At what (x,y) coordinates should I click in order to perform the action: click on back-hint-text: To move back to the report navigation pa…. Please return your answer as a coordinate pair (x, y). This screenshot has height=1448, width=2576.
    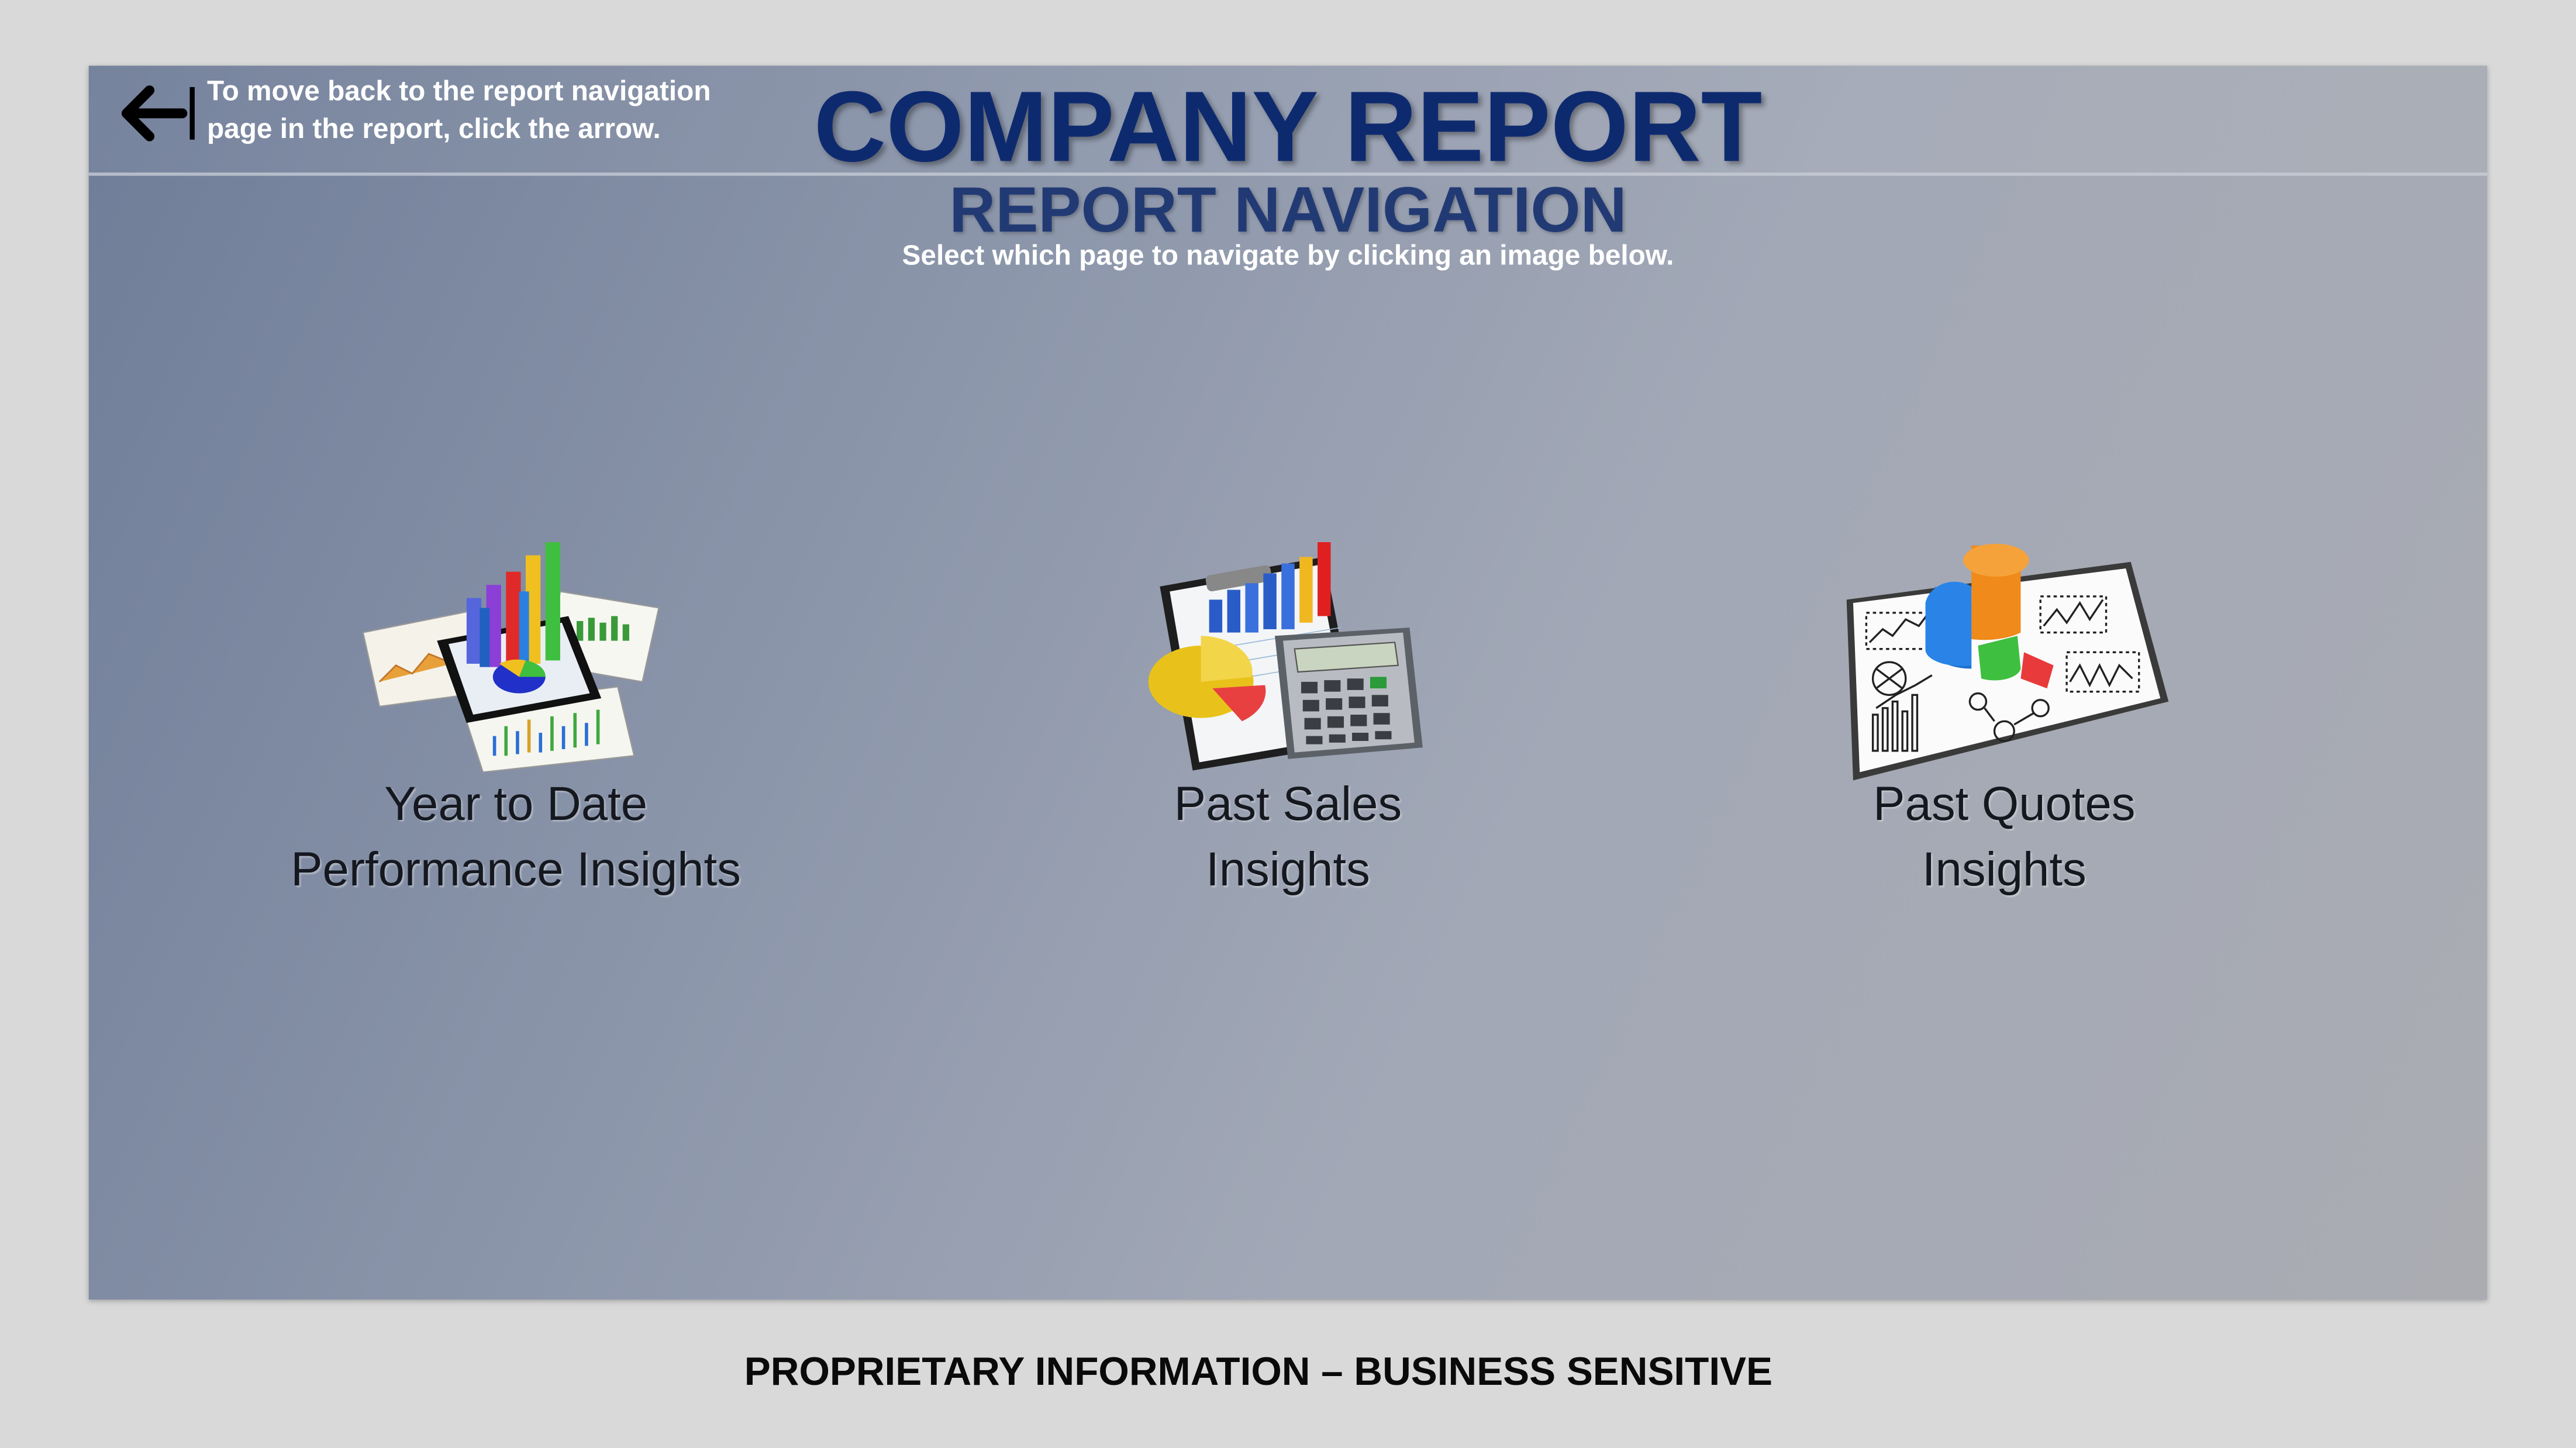
    Looking at the image, I should click on (458, 110).